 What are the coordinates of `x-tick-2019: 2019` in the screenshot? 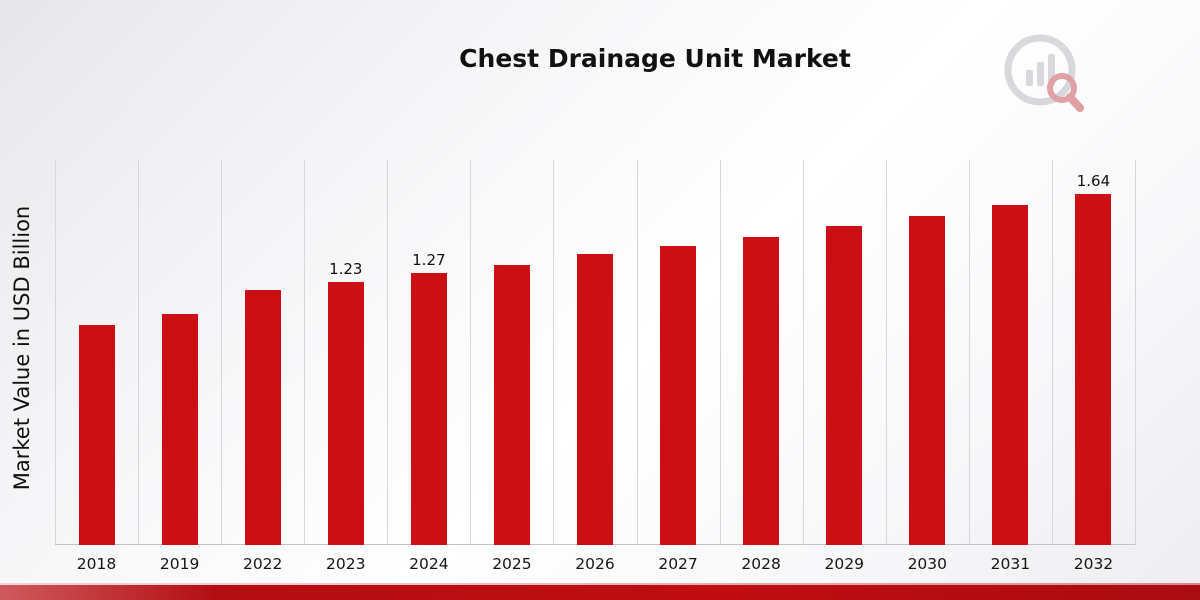 It's located at (179, 564).